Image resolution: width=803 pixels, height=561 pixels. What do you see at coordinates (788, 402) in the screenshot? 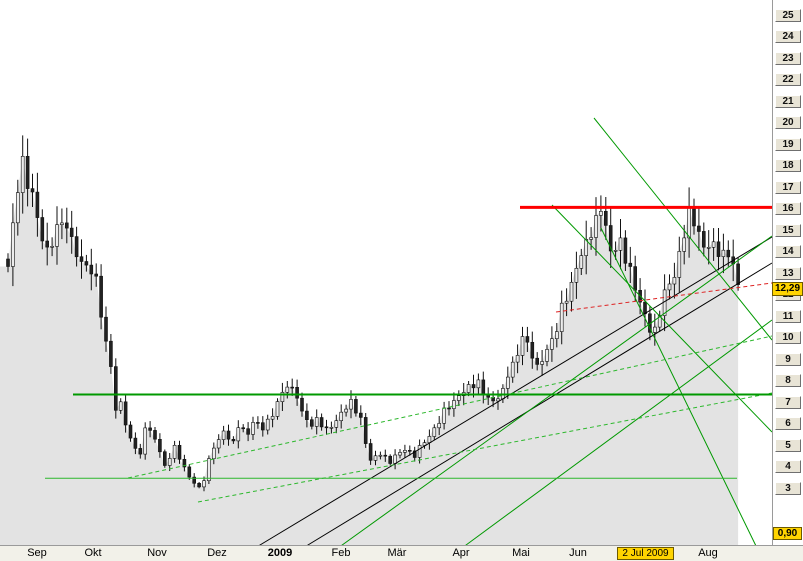
I see `y-axis-tick: 7` at bounding box center [788, 402].